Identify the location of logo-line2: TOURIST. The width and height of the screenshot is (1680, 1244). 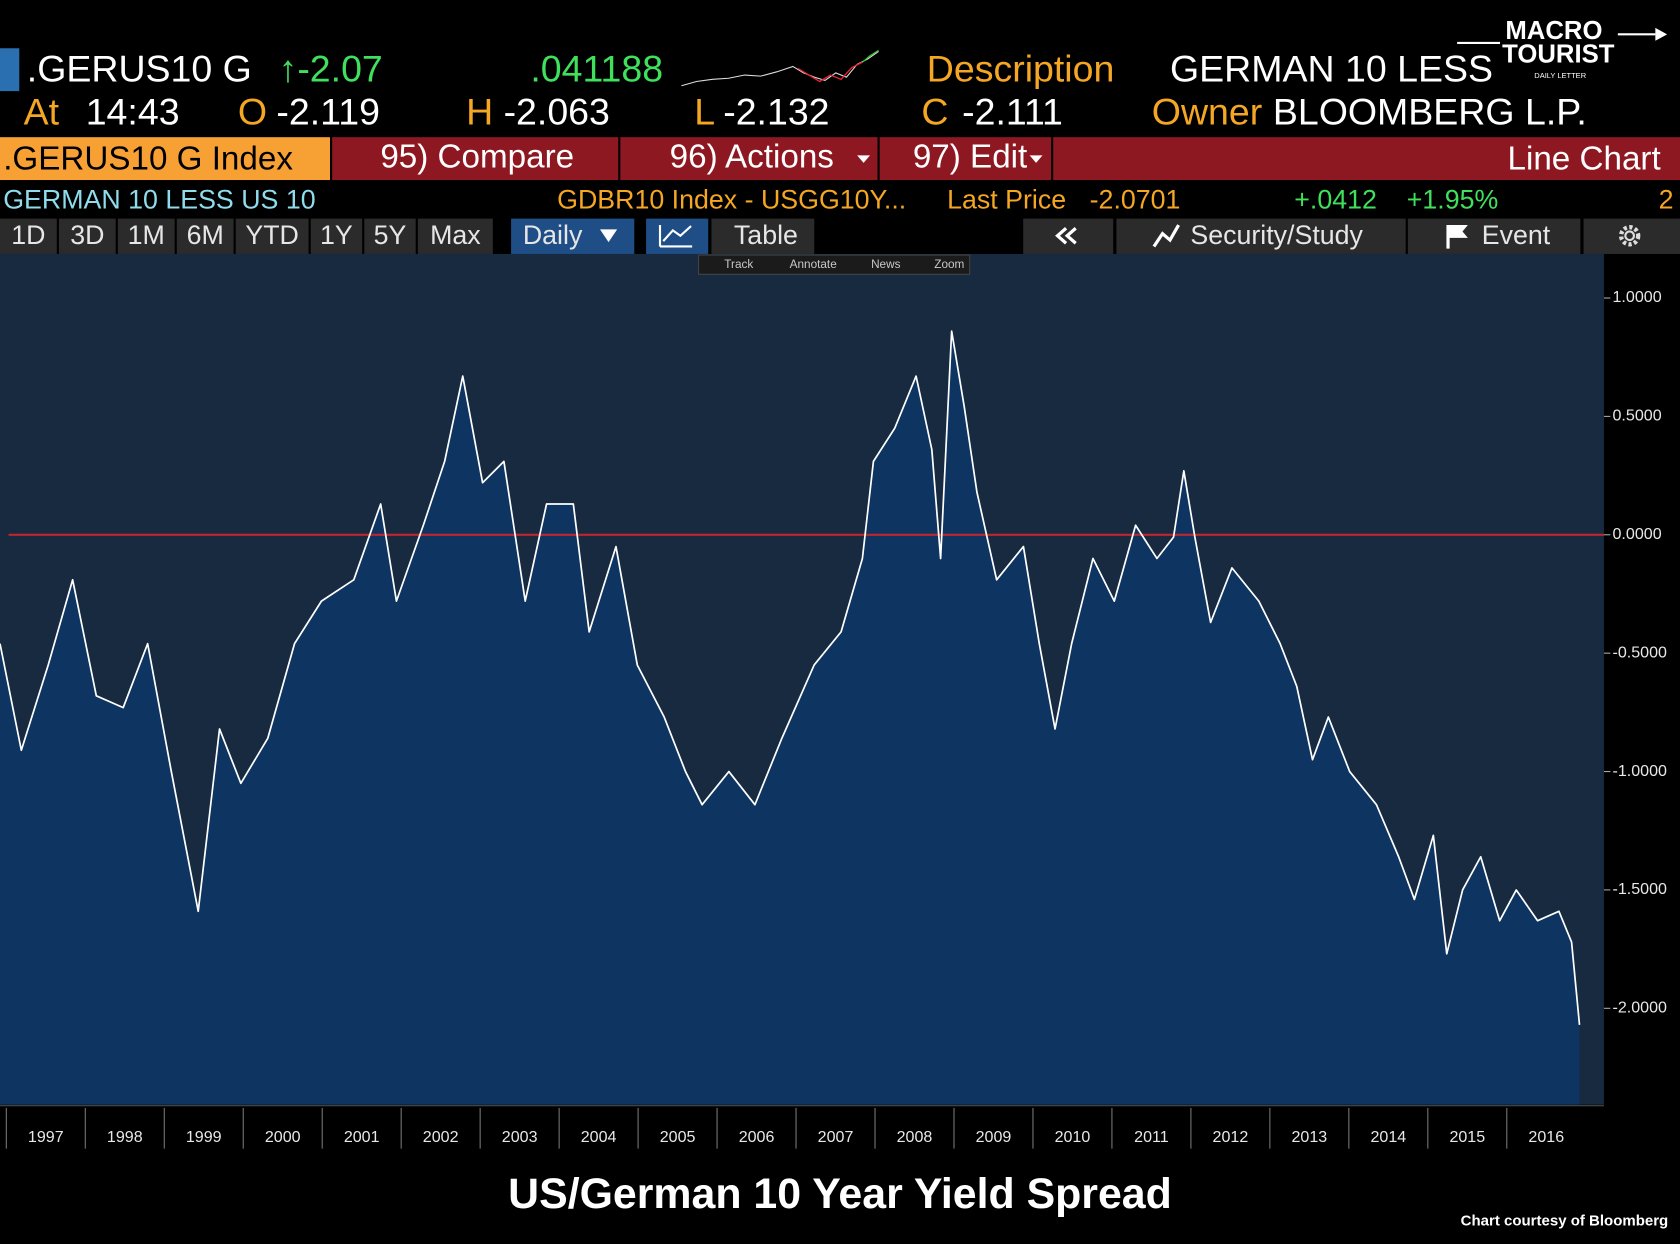
(1558, 55).